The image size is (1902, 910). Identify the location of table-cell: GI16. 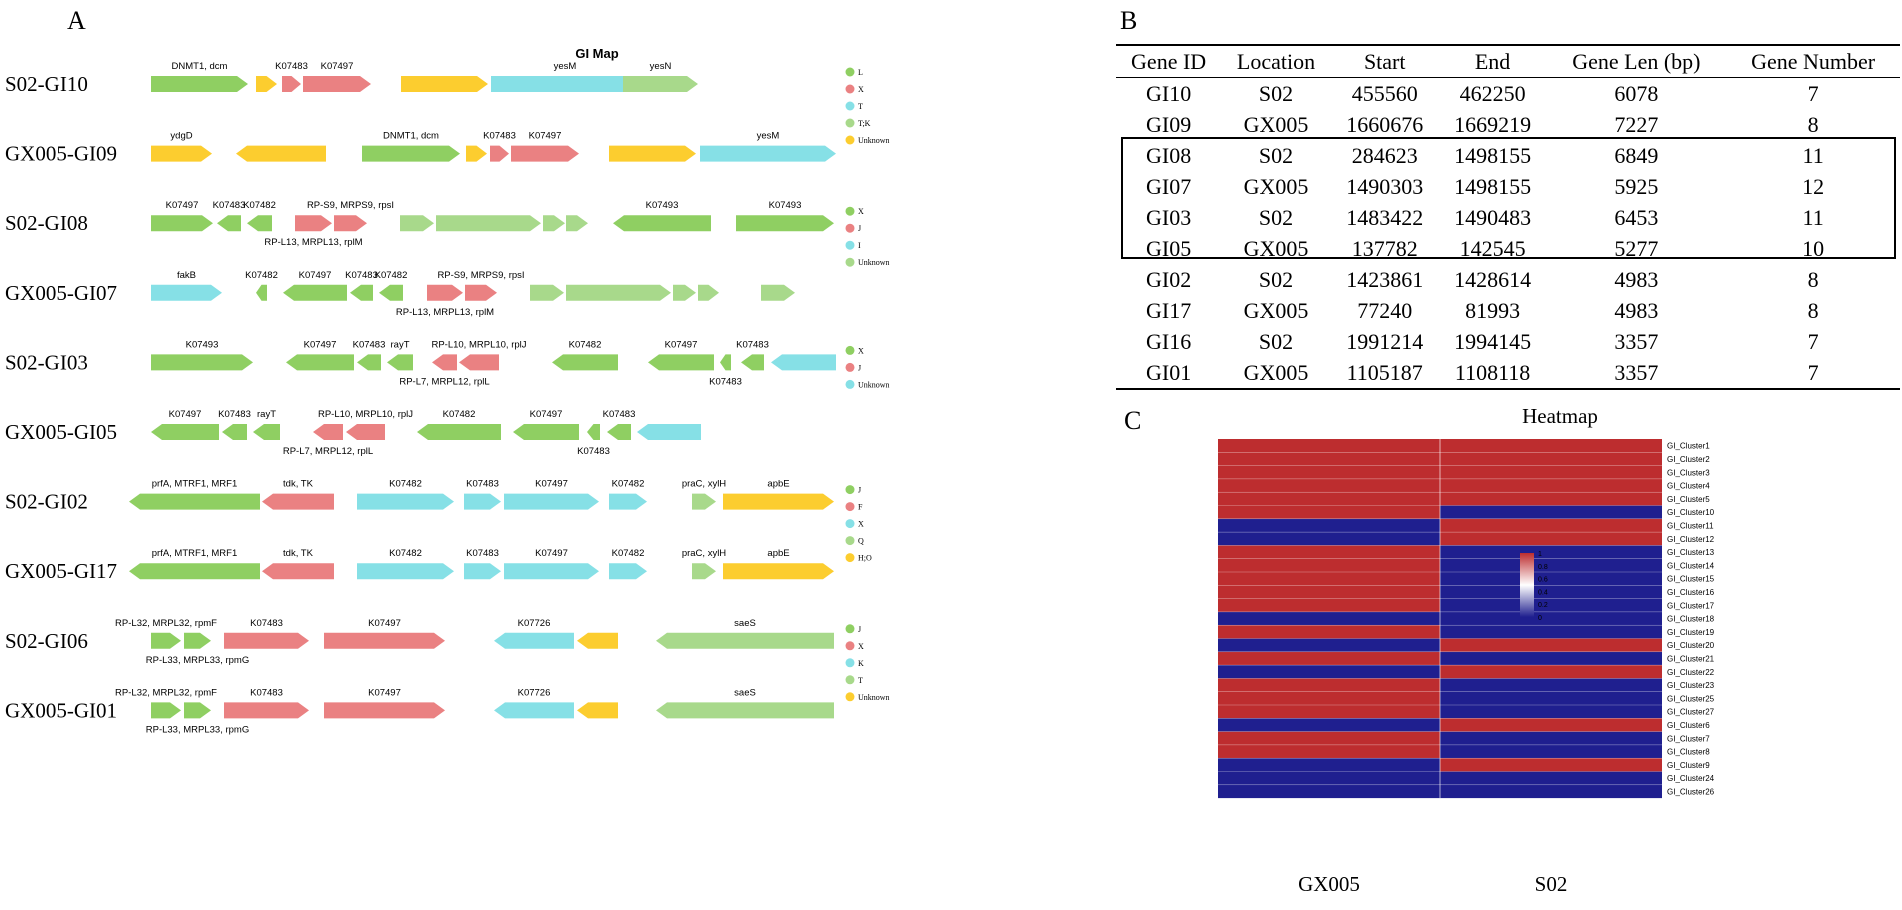
(1169, 341).